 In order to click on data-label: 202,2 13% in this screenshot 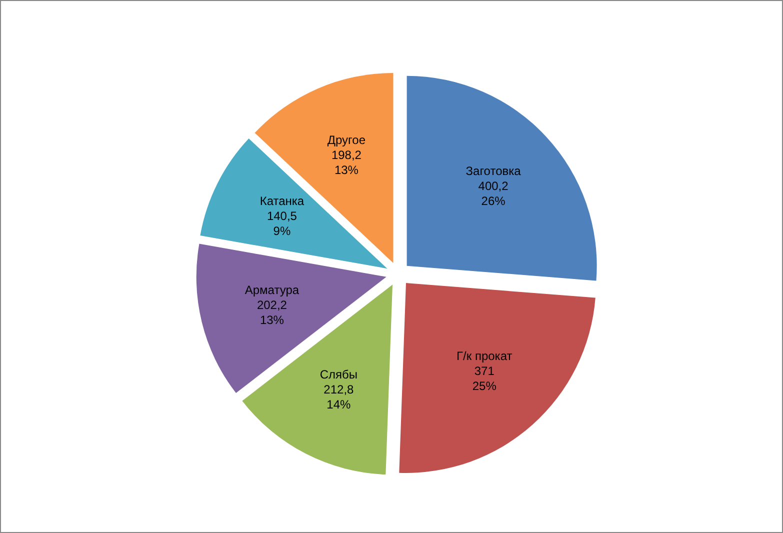, I will do `click(272, 313)`.